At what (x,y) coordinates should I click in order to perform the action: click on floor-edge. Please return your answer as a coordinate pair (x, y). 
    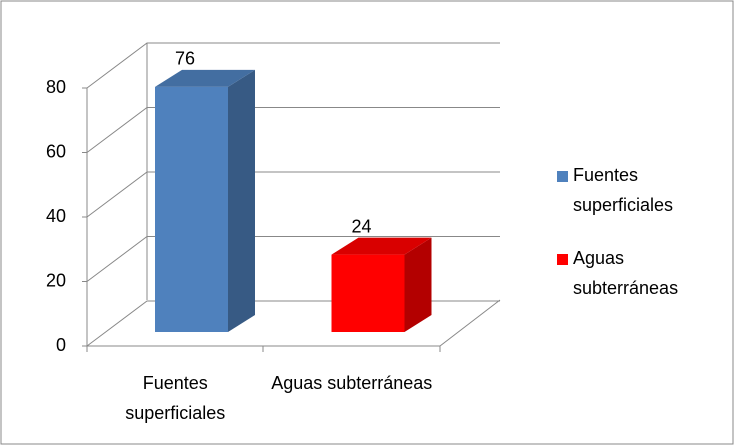
    Looking at the image, I should click on (470, 323).